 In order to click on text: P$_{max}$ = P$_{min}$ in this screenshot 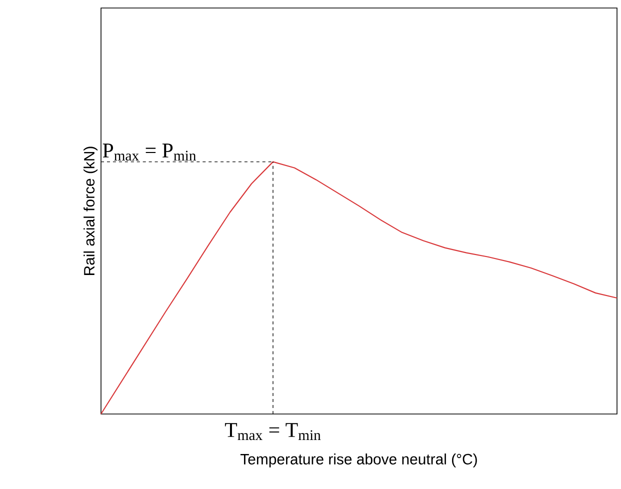, I will do `click(149, 152)`.